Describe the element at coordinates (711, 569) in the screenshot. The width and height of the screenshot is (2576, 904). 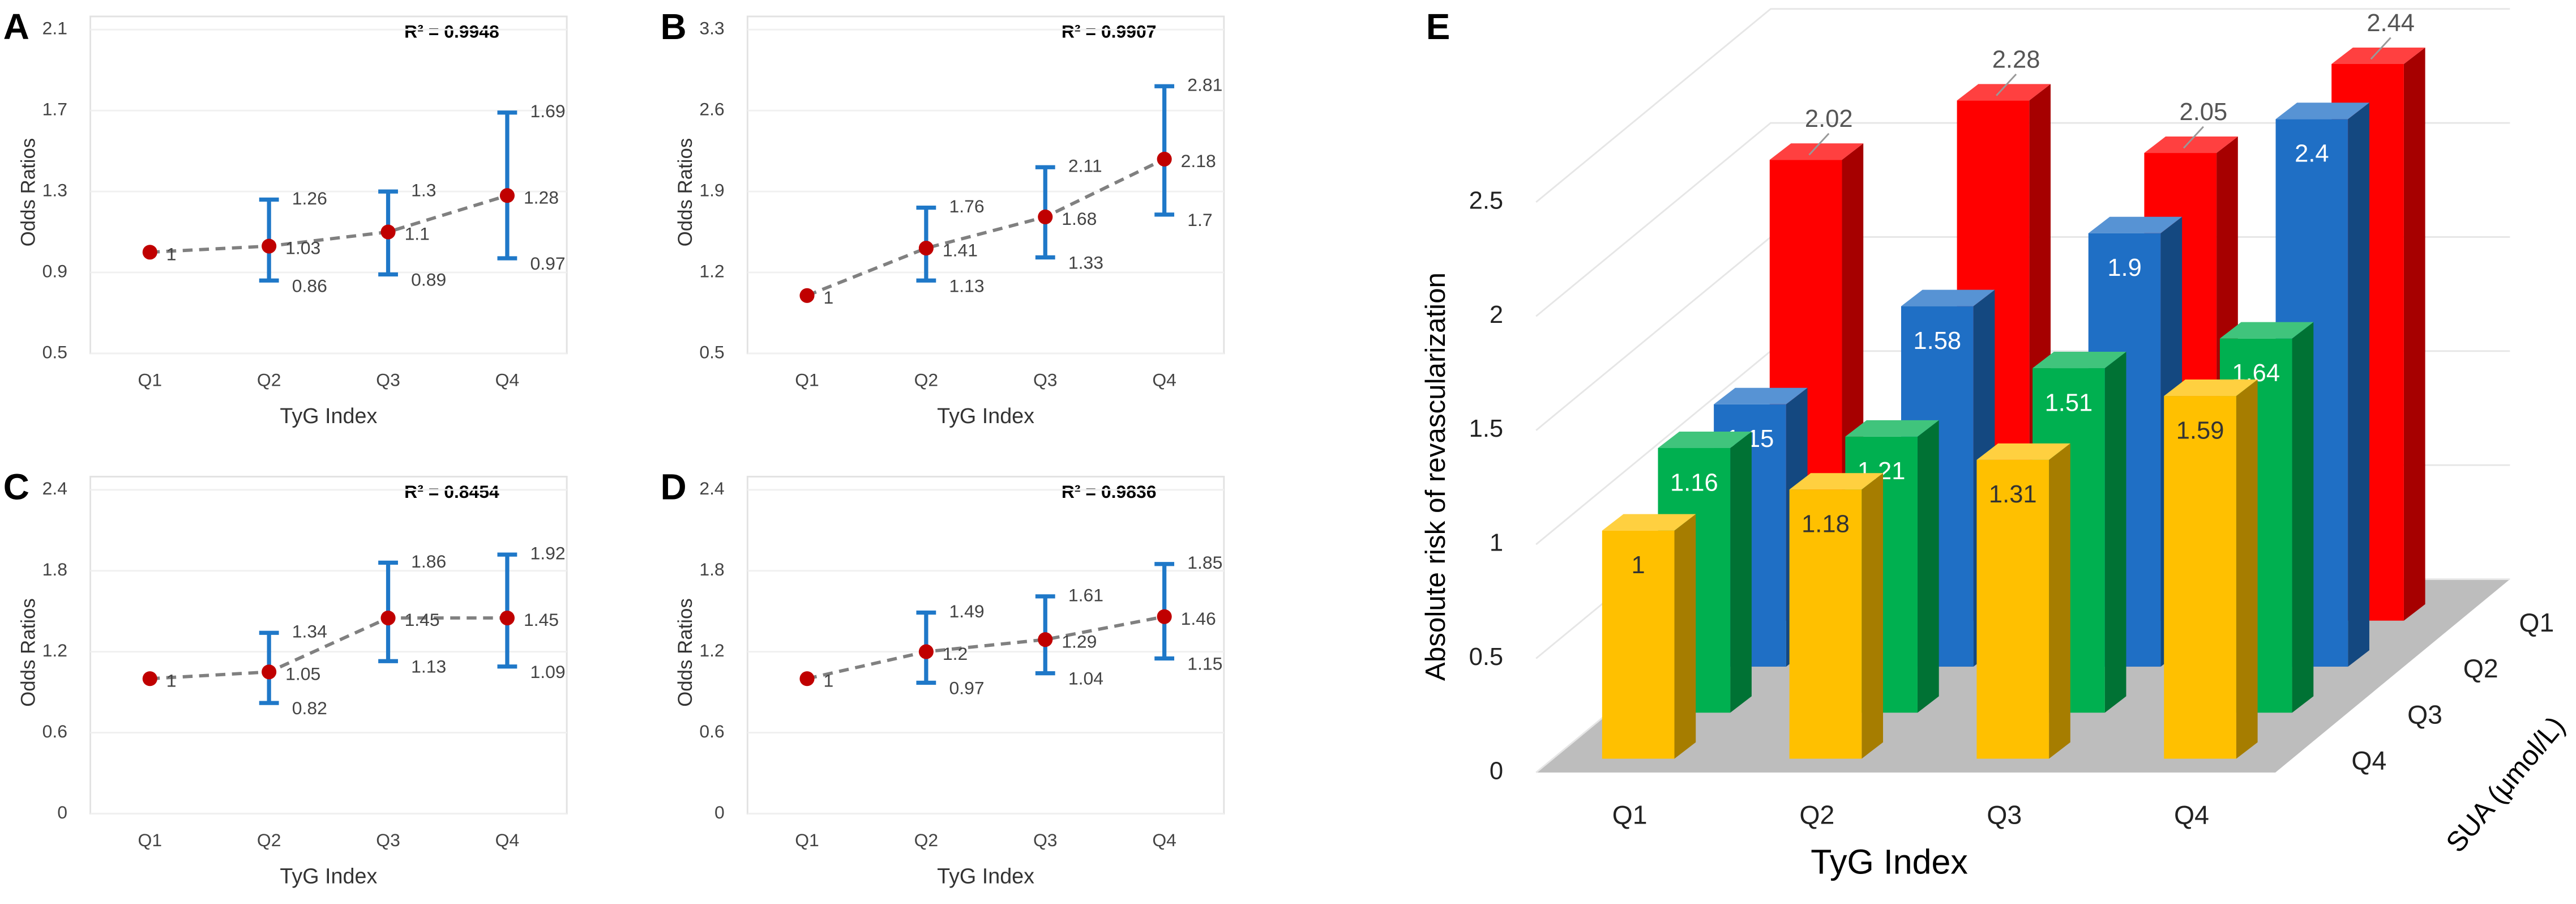
I see `y-tick-label: 1.8` at that location.